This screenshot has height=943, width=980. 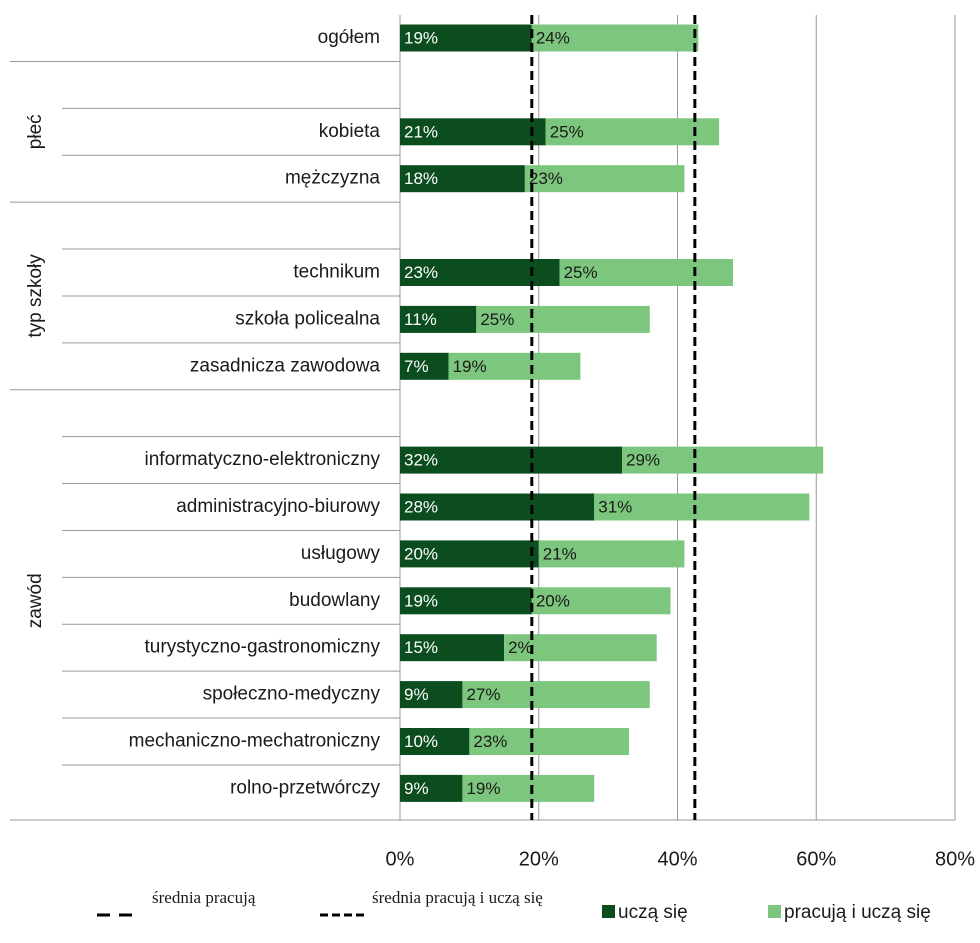 I want to click on category-label-usługowy: usługowy, so click(x=341, y=553).